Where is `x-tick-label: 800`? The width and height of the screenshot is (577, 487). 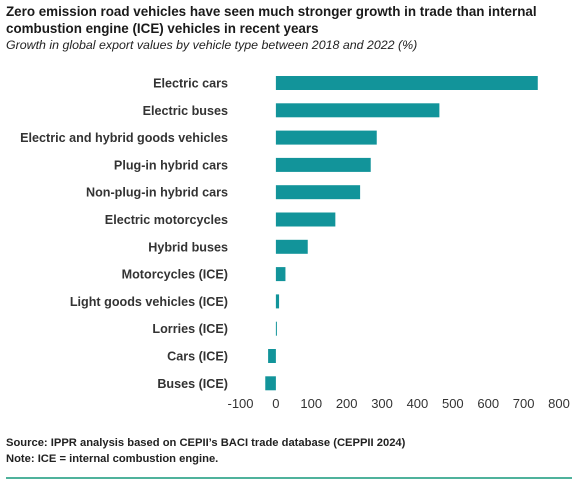 x-tick-label: 800 is located at coordinates (559, 403).